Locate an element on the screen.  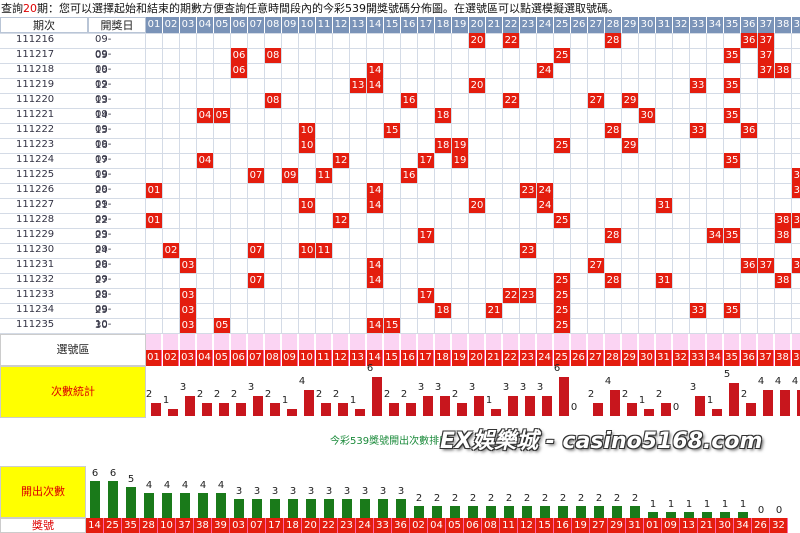
select-number-25: 25 is located at coordinates (562, 358).